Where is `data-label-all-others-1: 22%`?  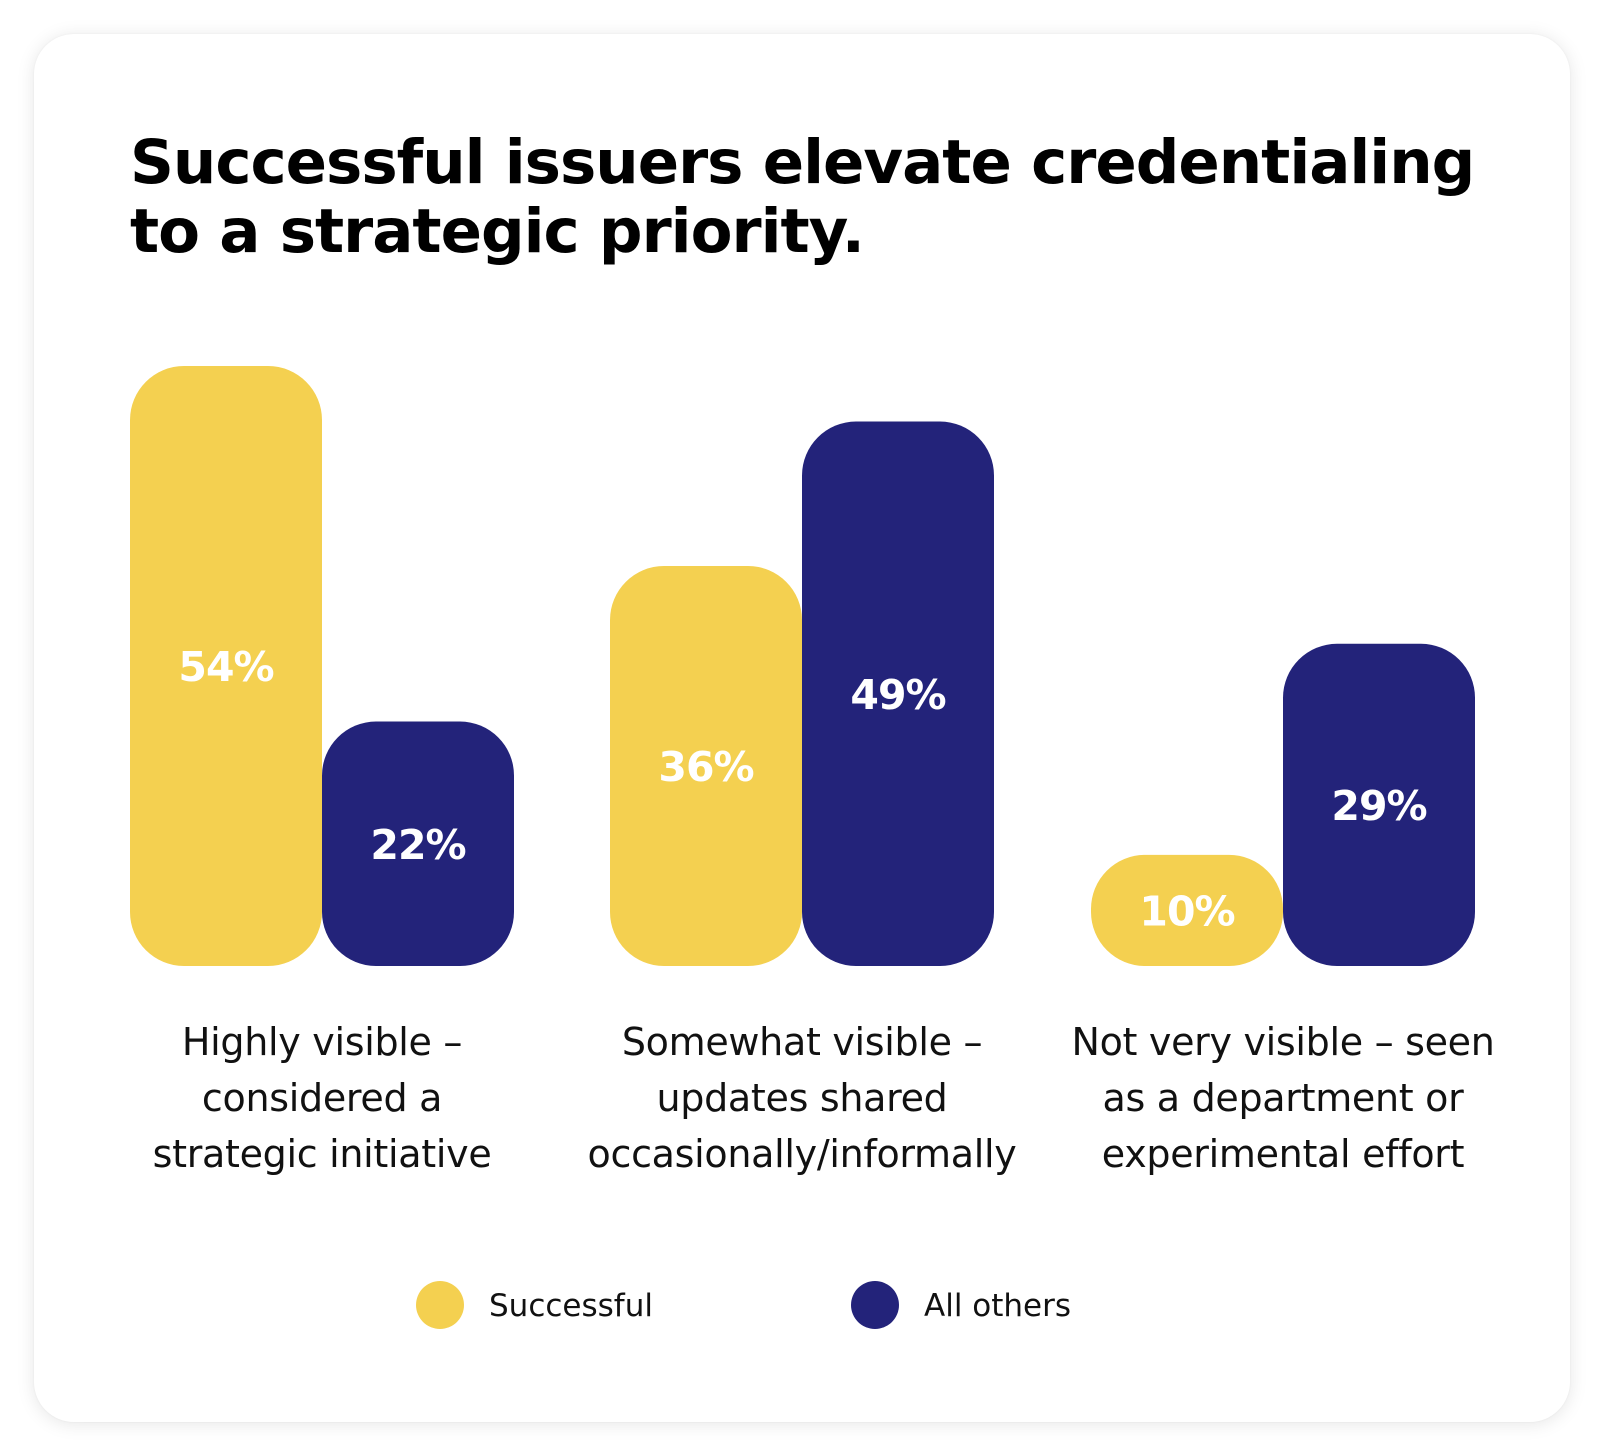 data-label-all-others-1: 22% is located at coordinates (417, 845).